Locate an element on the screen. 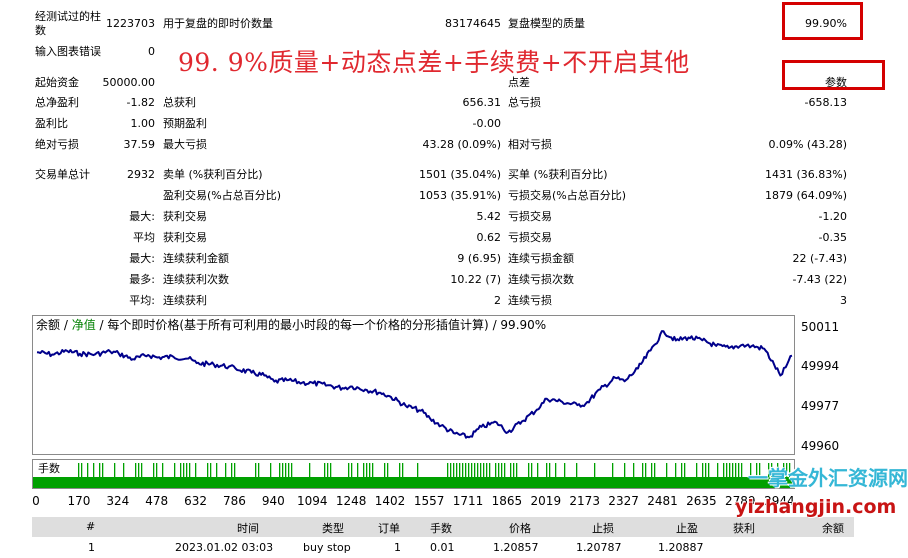 The height and width of the screenshot is (558, 908). gross-profit-label: 总获利 is located at coordinates (179, 102).